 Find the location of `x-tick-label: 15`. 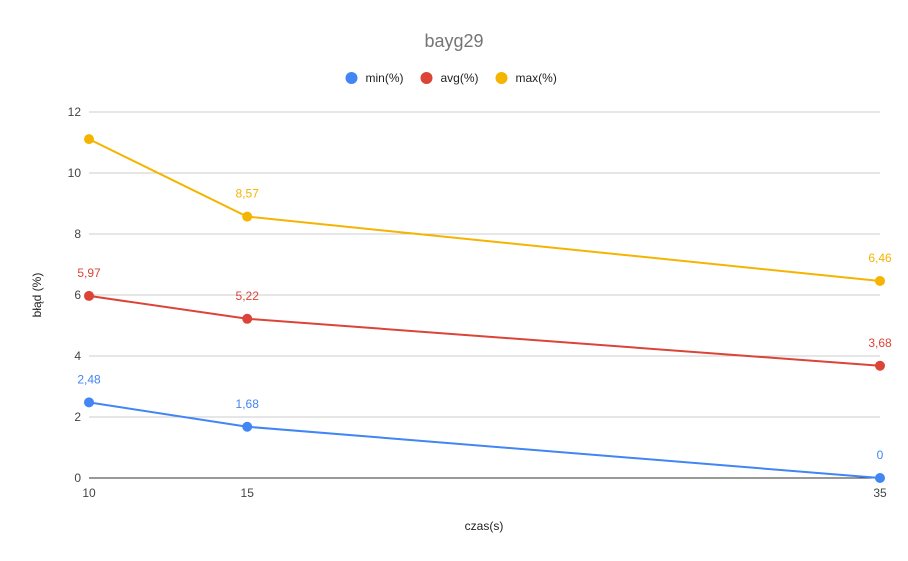

x-tick-label: 15 is located at coordinates (248, 493).